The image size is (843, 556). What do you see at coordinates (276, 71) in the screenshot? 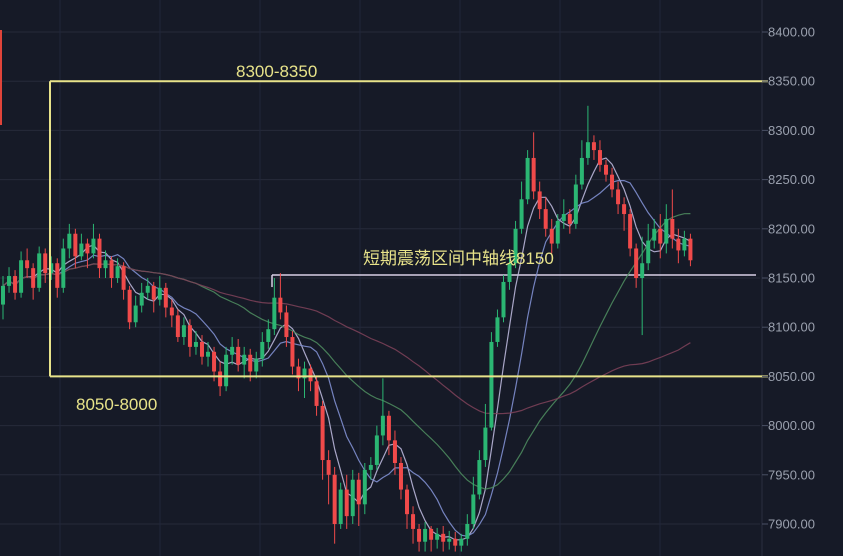
I see `upper-range-label: 8300-8350` at bounding box center [276, 71].